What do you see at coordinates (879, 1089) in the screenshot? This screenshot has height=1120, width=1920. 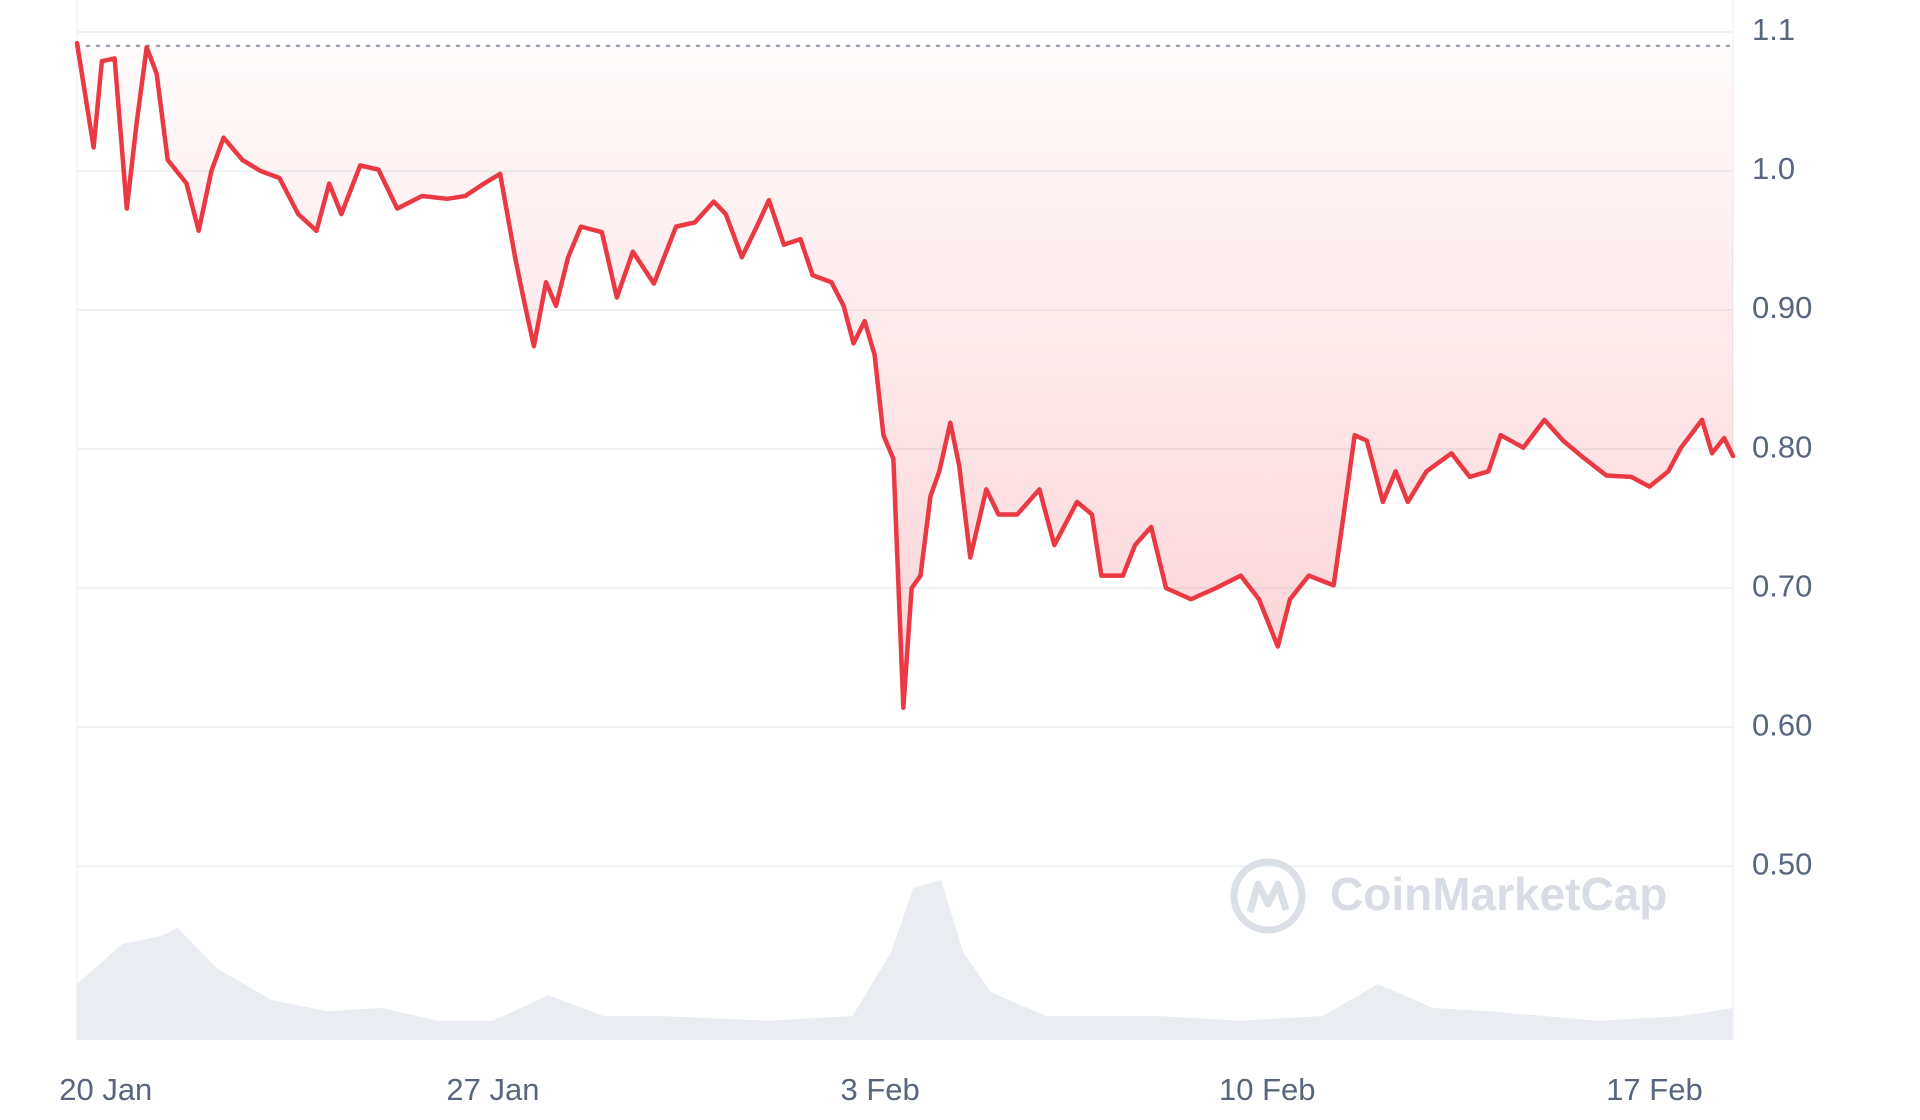 I see `x-tick-label: 3 Feb` at bounding box center [879, 1089].